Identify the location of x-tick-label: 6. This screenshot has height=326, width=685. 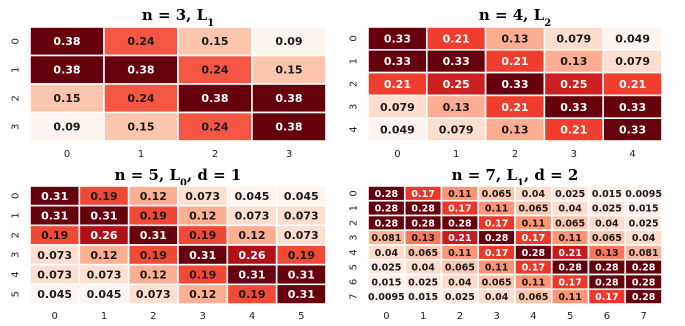
(607, 316).